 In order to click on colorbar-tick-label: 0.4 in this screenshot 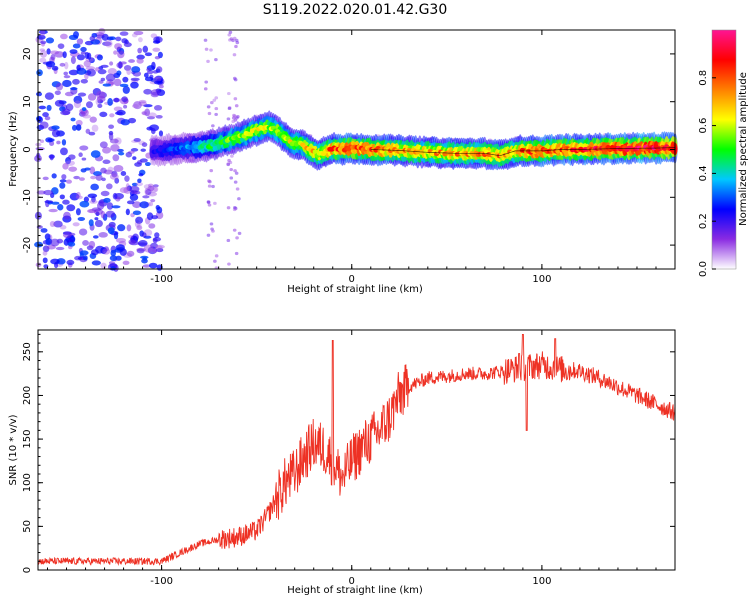, I will do `click(703, 173)`.